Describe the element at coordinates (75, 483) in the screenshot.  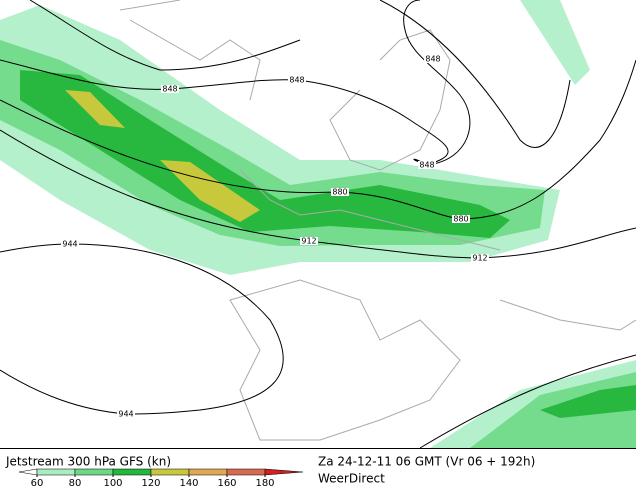
I see `legend-tick-label: 80` at that location.